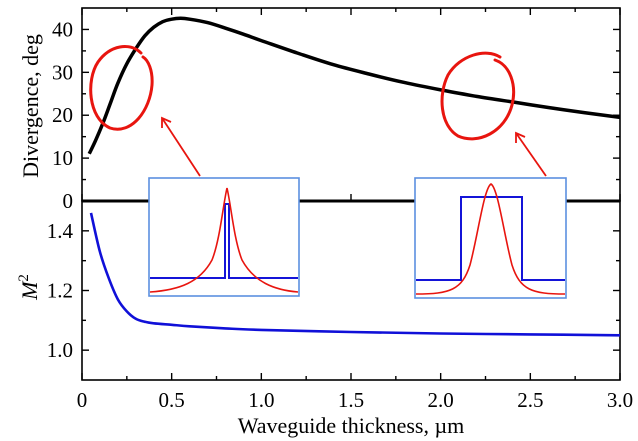  What do you see at coordinates (441, 400) in the screenshot?
I see `x-tick-label: 2.0` at bounding box center [441, 400].